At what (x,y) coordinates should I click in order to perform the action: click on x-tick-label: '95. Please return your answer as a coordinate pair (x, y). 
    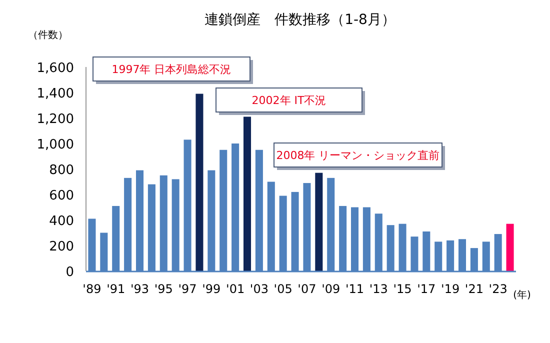
    Looking at the image, I should click on (163, 289).